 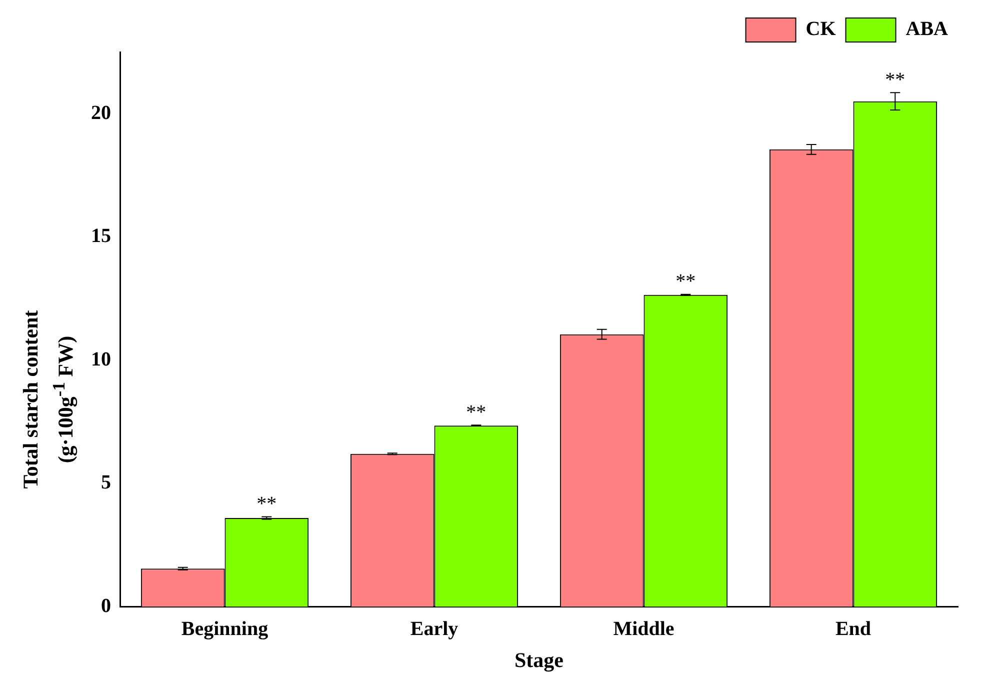 I want to click on x-axis-title: Stage, so click(x=539, y=660).